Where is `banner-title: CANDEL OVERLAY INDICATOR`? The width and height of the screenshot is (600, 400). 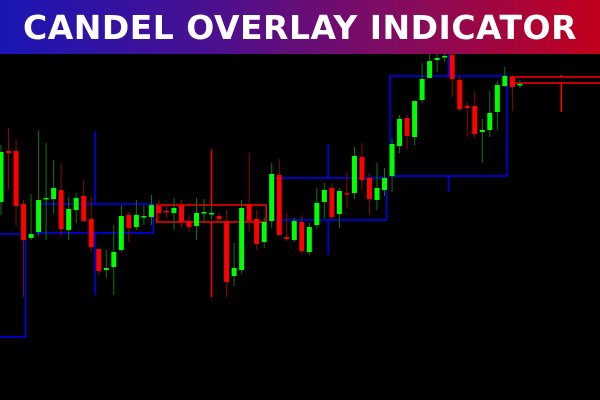 banner-title: CANDEL OVERLAY INDICATOR is located at coordinates (300, 27).